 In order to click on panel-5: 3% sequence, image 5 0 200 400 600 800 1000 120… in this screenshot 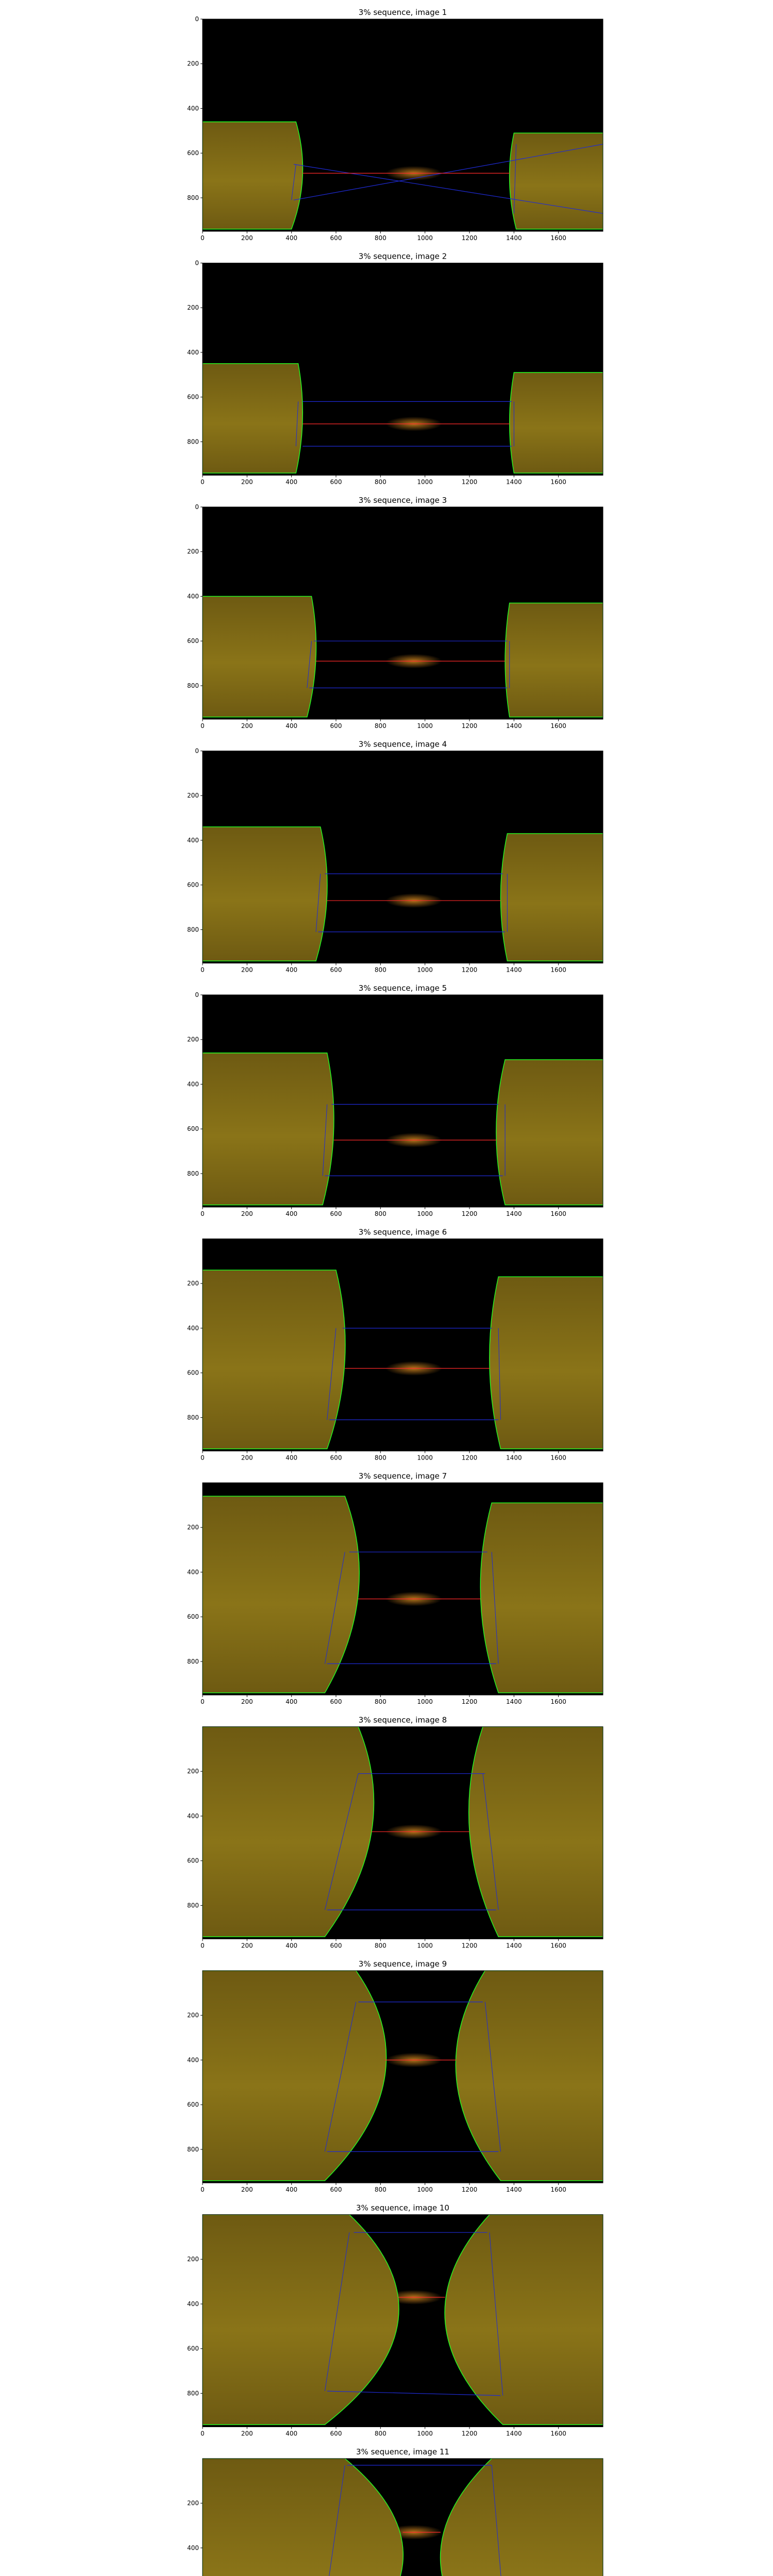, I will do `click(395, 1100)`.